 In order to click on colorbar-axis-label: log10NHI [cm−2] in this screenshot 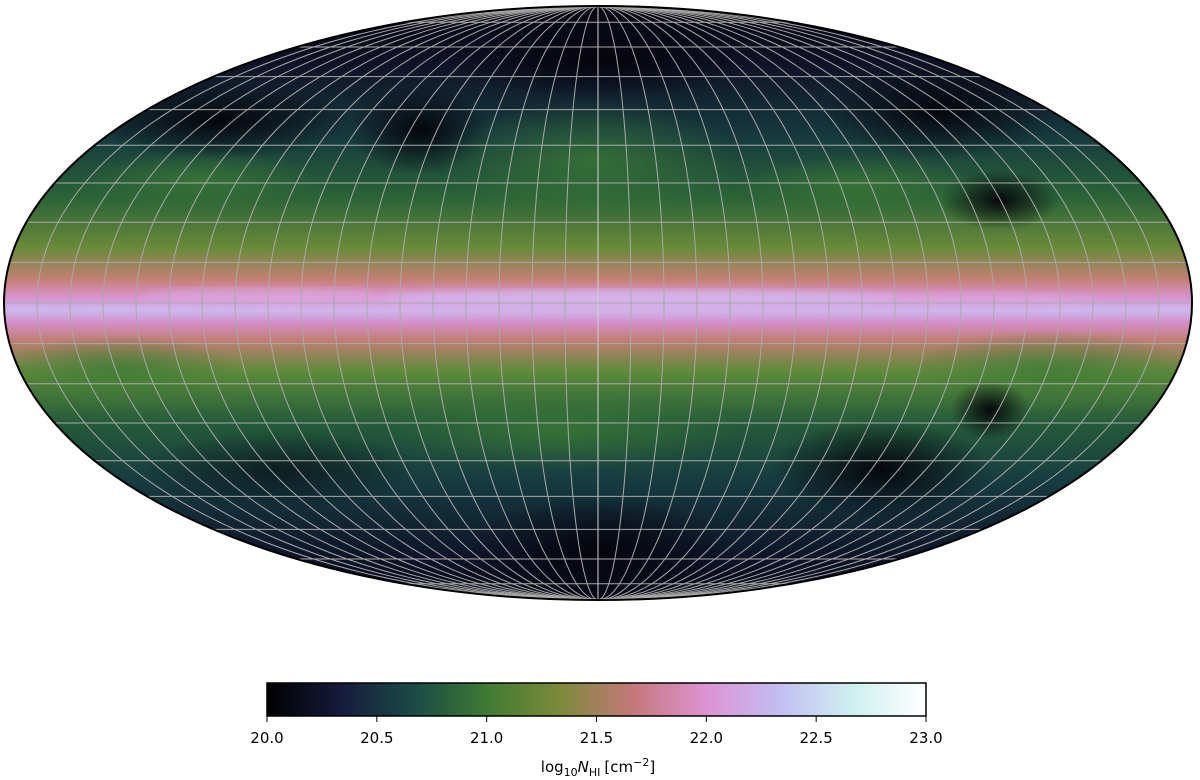, I will do `click(598, 767)`.